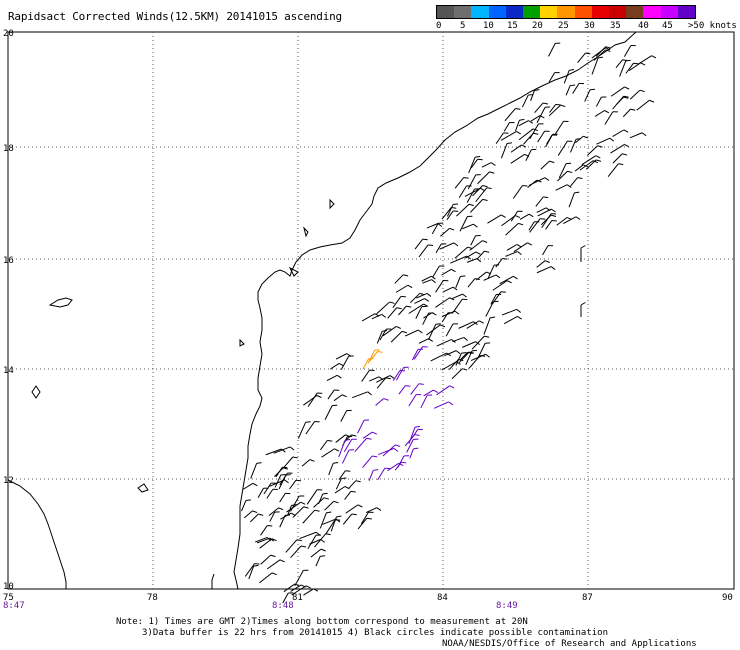  Describe the element at coordinates (14, 606) in the screenshot. I see `time-label-0847: 8:47` at that location.